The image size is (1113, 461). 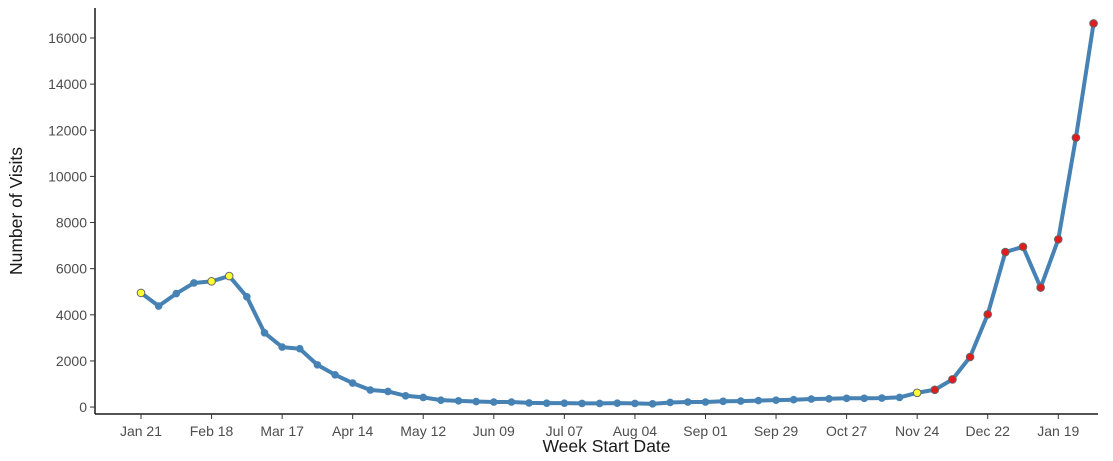 What do you see at coordinates (423, 431) in the screenshot?
I see `x-tick-label: May 12` at bounding box center [423, 431].